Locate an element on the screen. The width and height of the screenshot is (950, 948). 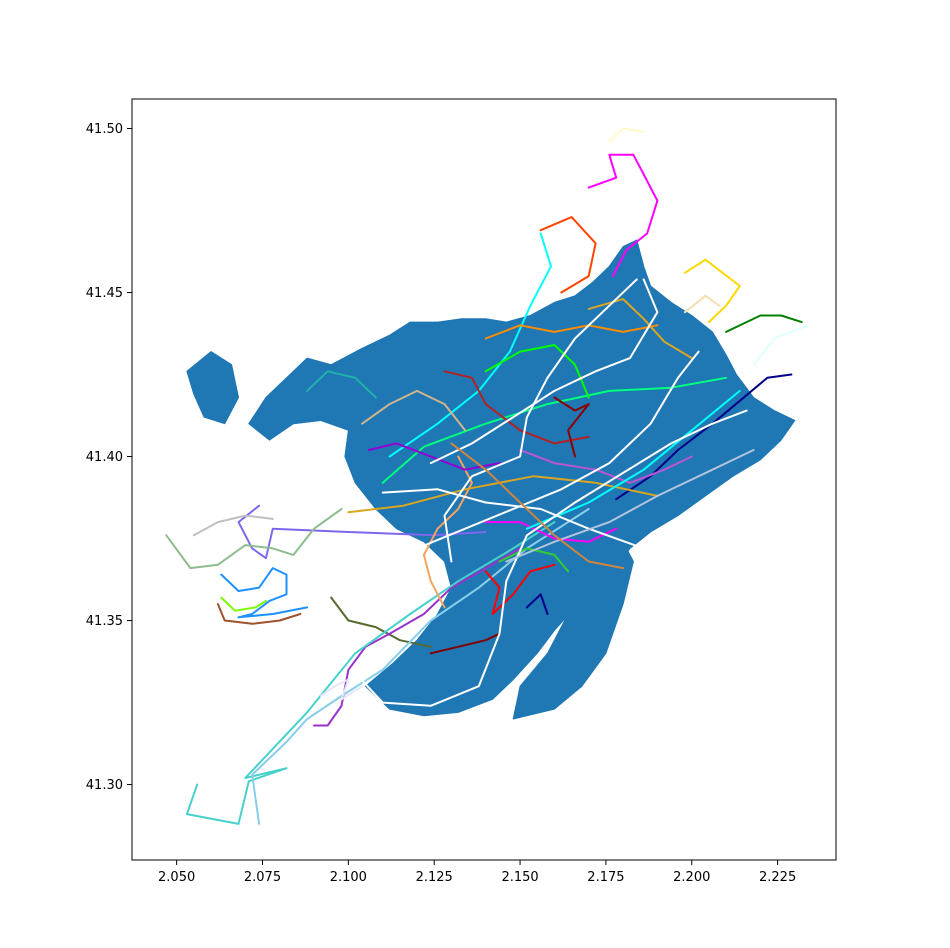
x-tick-label: 2.075 is located at coordinates (262, 877).